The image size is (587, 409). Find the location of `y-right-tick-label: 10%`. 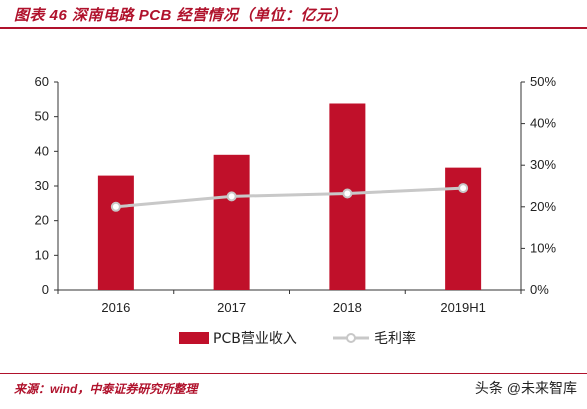

y-right-tick-label: 10% is located at coordinates (543, 247).